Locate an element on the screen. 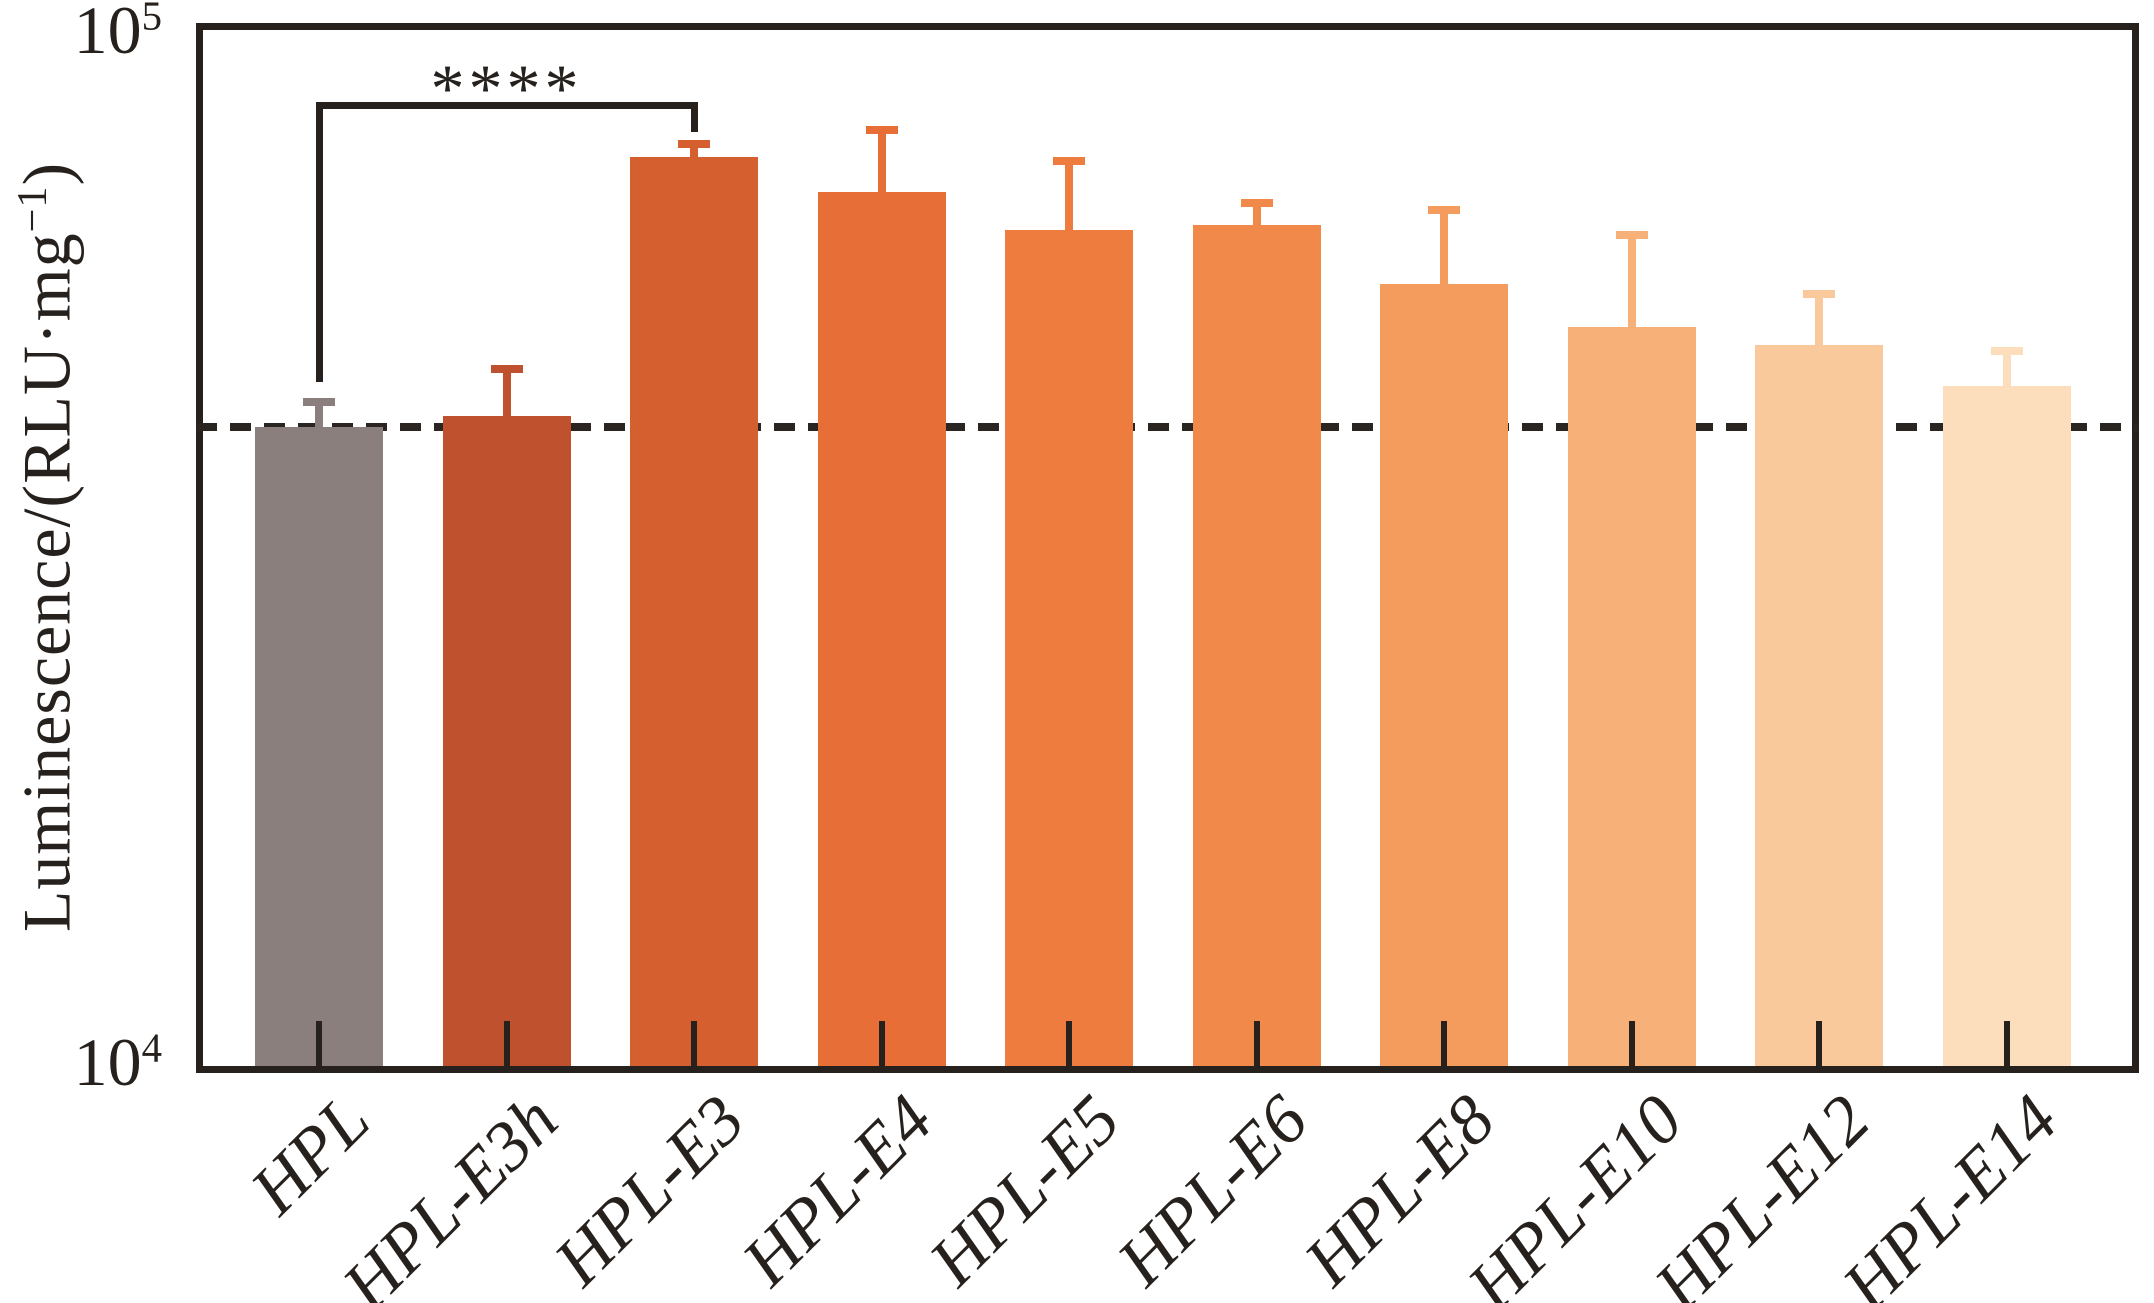  error-bar-stem-HPL-E10 is located at coordinates (1631, 281).